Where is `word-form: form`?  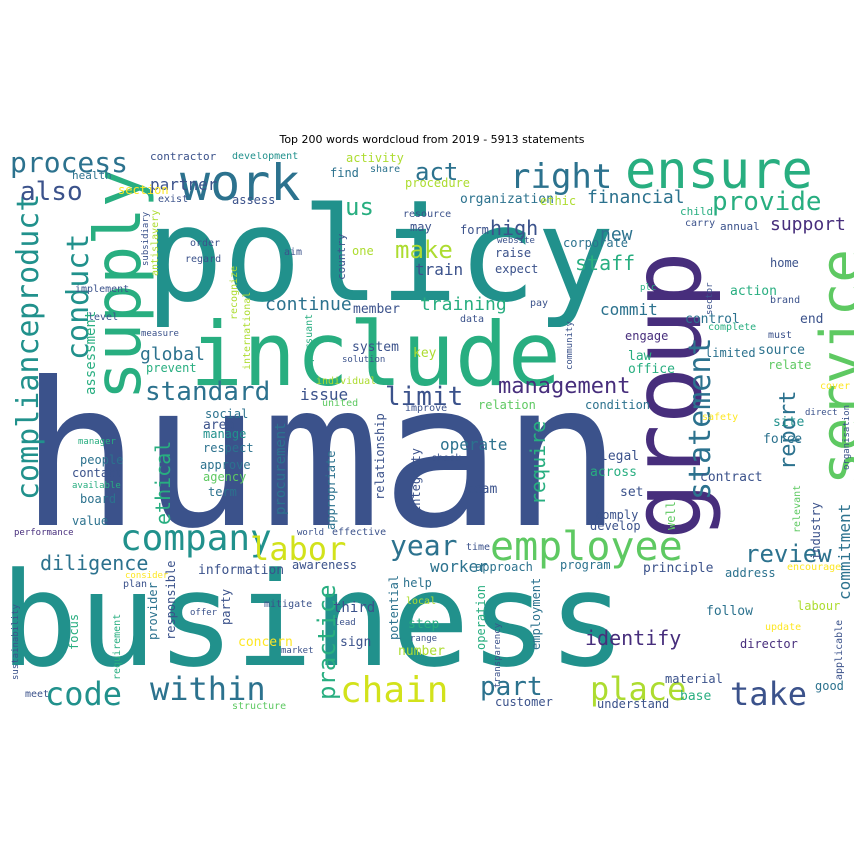
word-form: form is located at coordinates (474, 230).